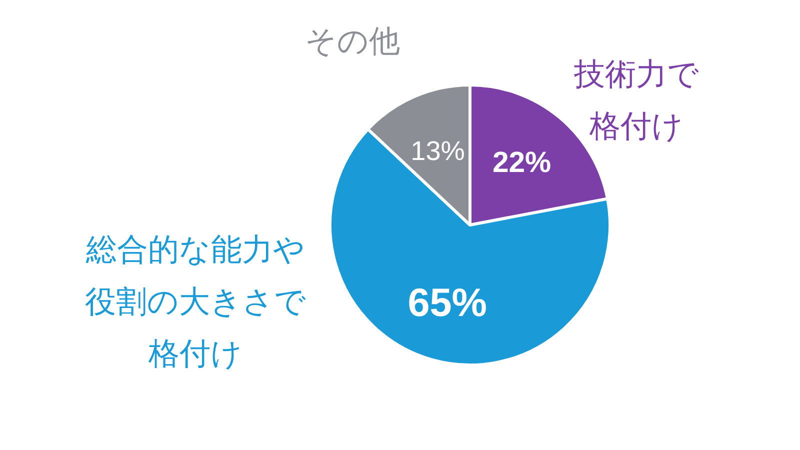 The width and height of the screenshot is (800, 450). Describe the element at coordinates (522, 162) in the screenshot. I see `data-label: 22%` at that location.